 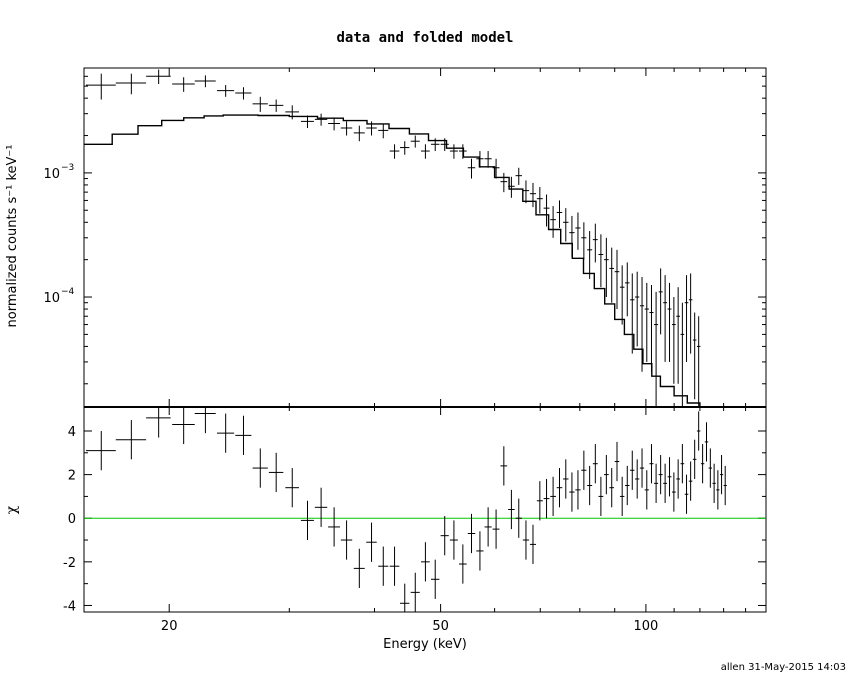 I want to click on residual-y-tick-label: 4, so click(x=72, y=432).